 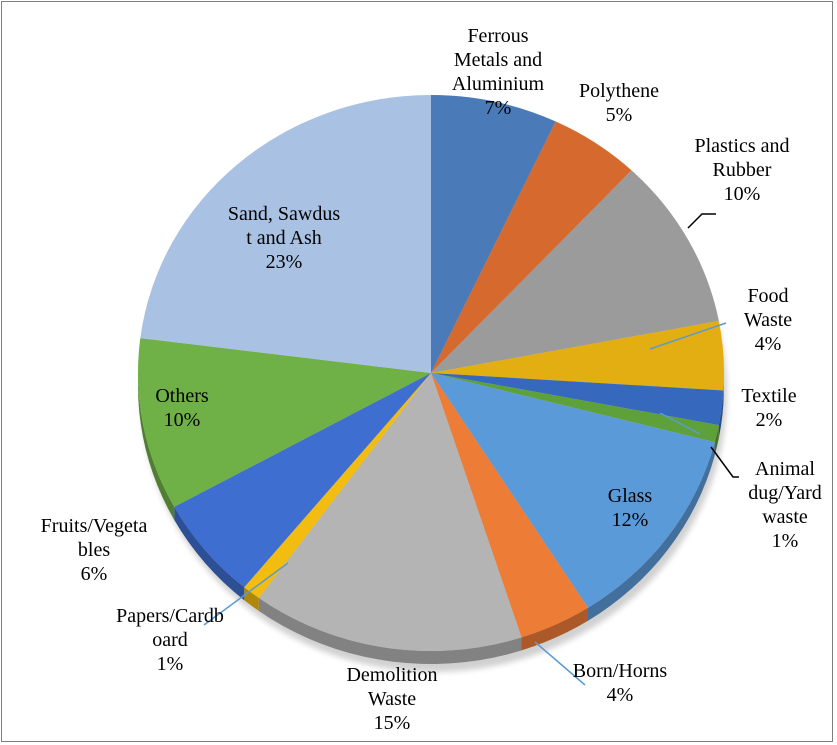 I want to click on slice-label-line: Rubber, so click(x=742, y=170).